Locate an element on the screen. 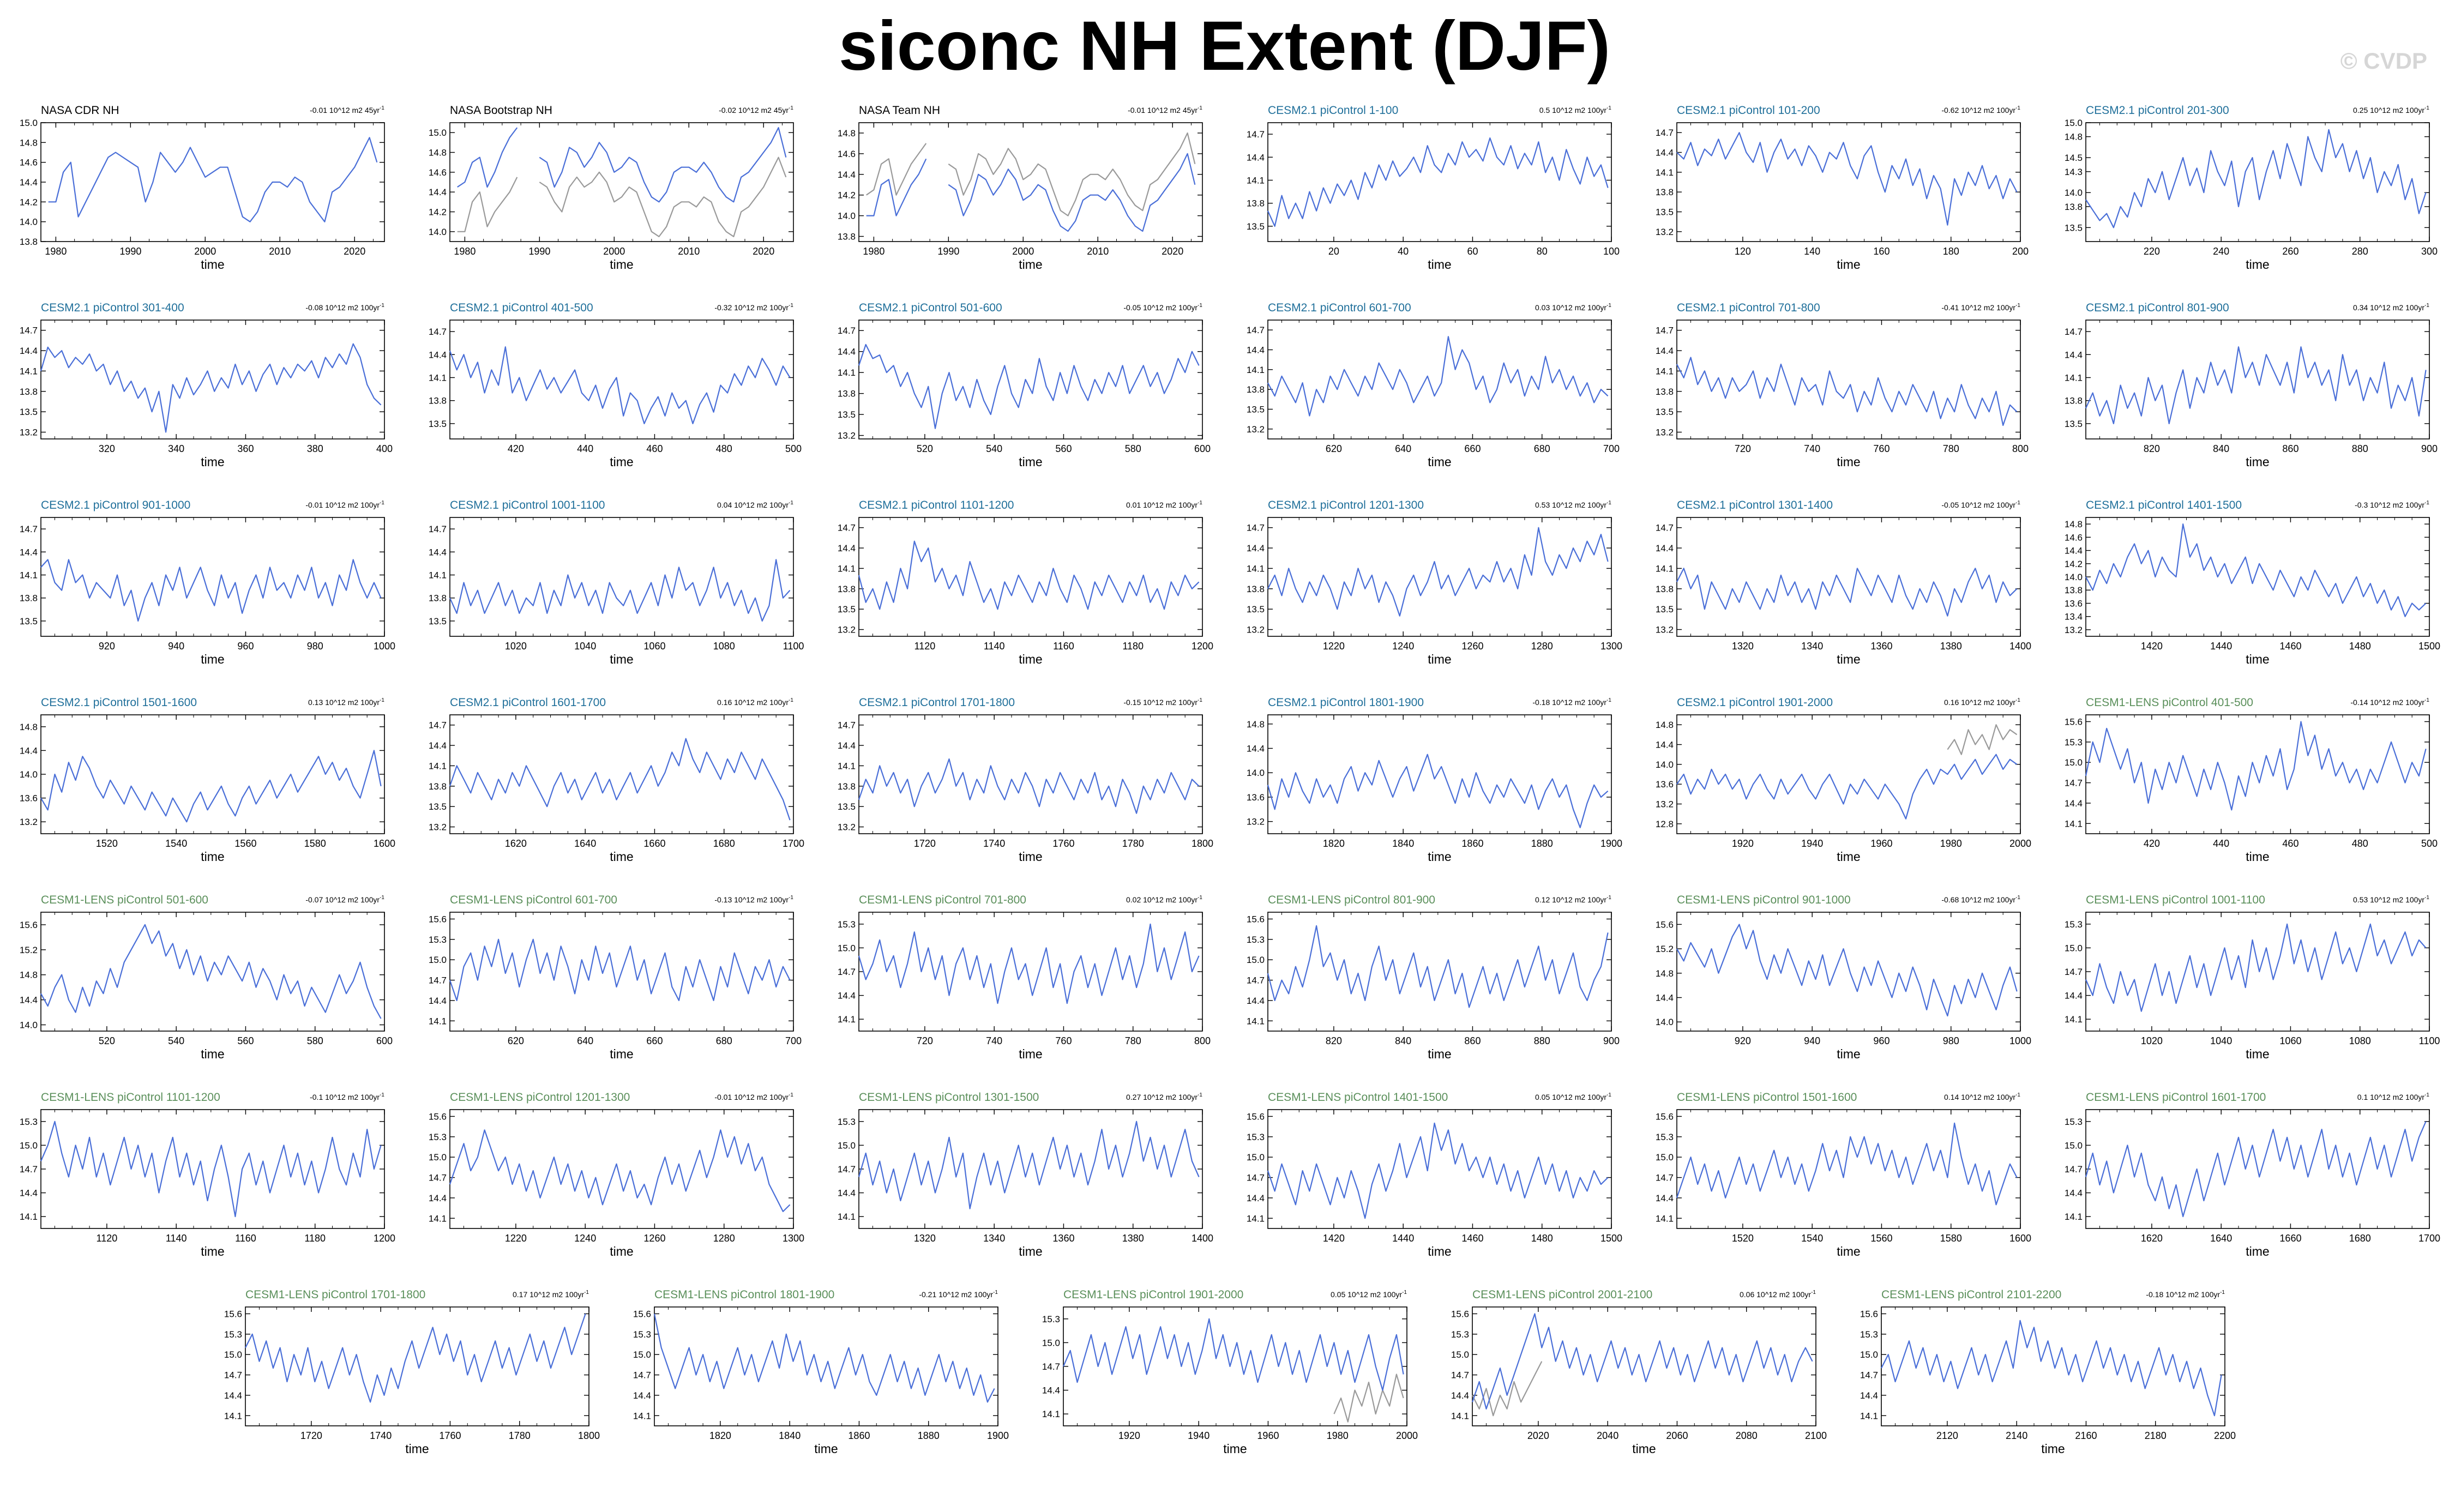  x-tick-label: 1580 is located at coordinates (1951, 1238).